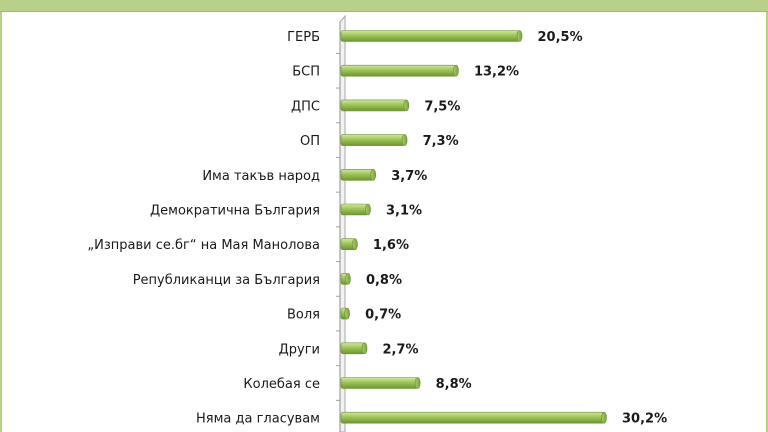 Image resolution: width=768 pixels, height=432 pixels. Describe the element at coordinates (306, 72) in the screenshot. I see `category-label-1: БСП` at that location.